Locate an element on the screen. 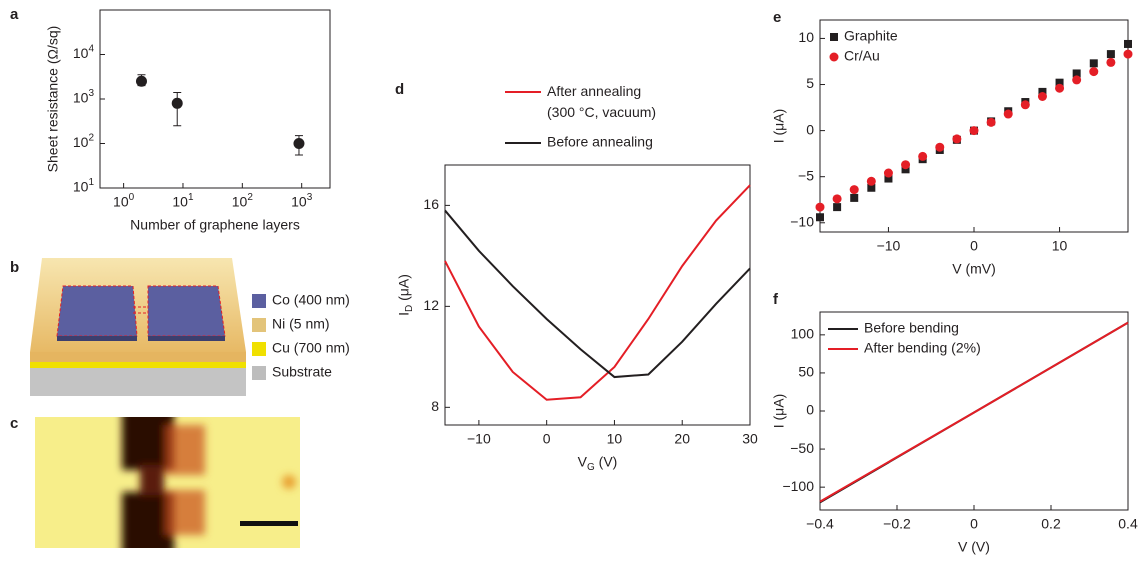 The image size is (1143, 565). y-tick-label: −5 is located at coordinates (806, 175).